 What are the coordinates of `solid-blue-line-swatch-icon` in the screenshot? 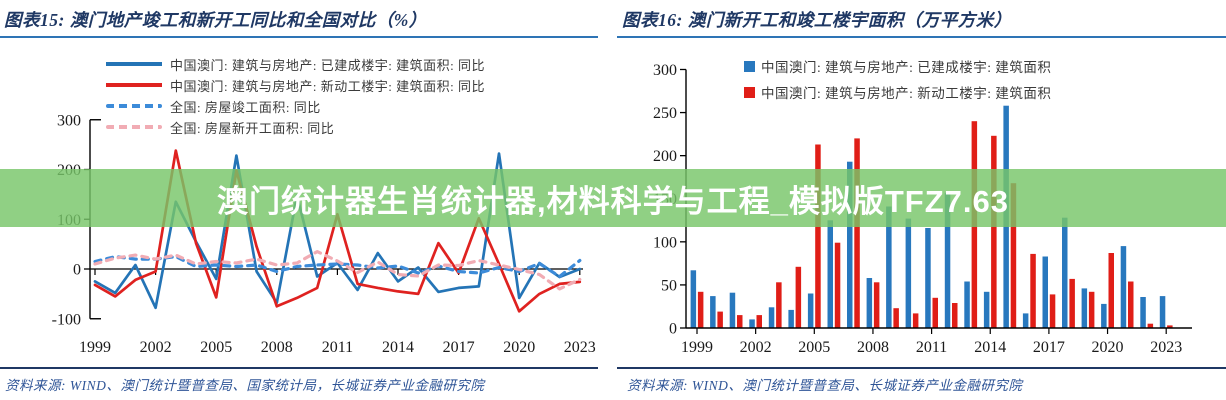 It's located at (134, 64).